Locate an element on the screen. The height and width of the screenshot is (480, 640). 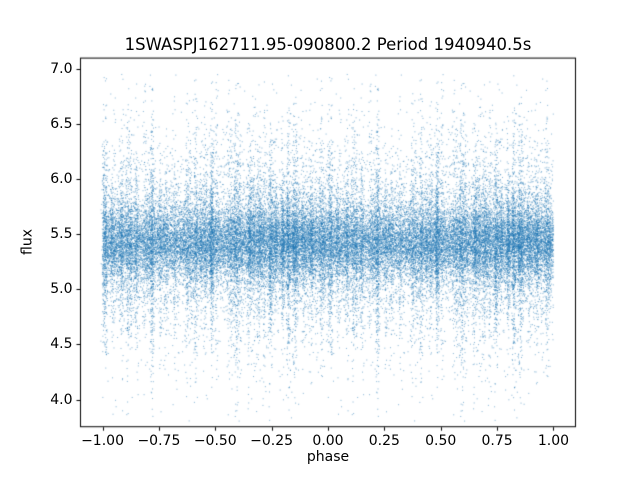
y-tick-label: 5.0 is located at coordinates (61, 289).